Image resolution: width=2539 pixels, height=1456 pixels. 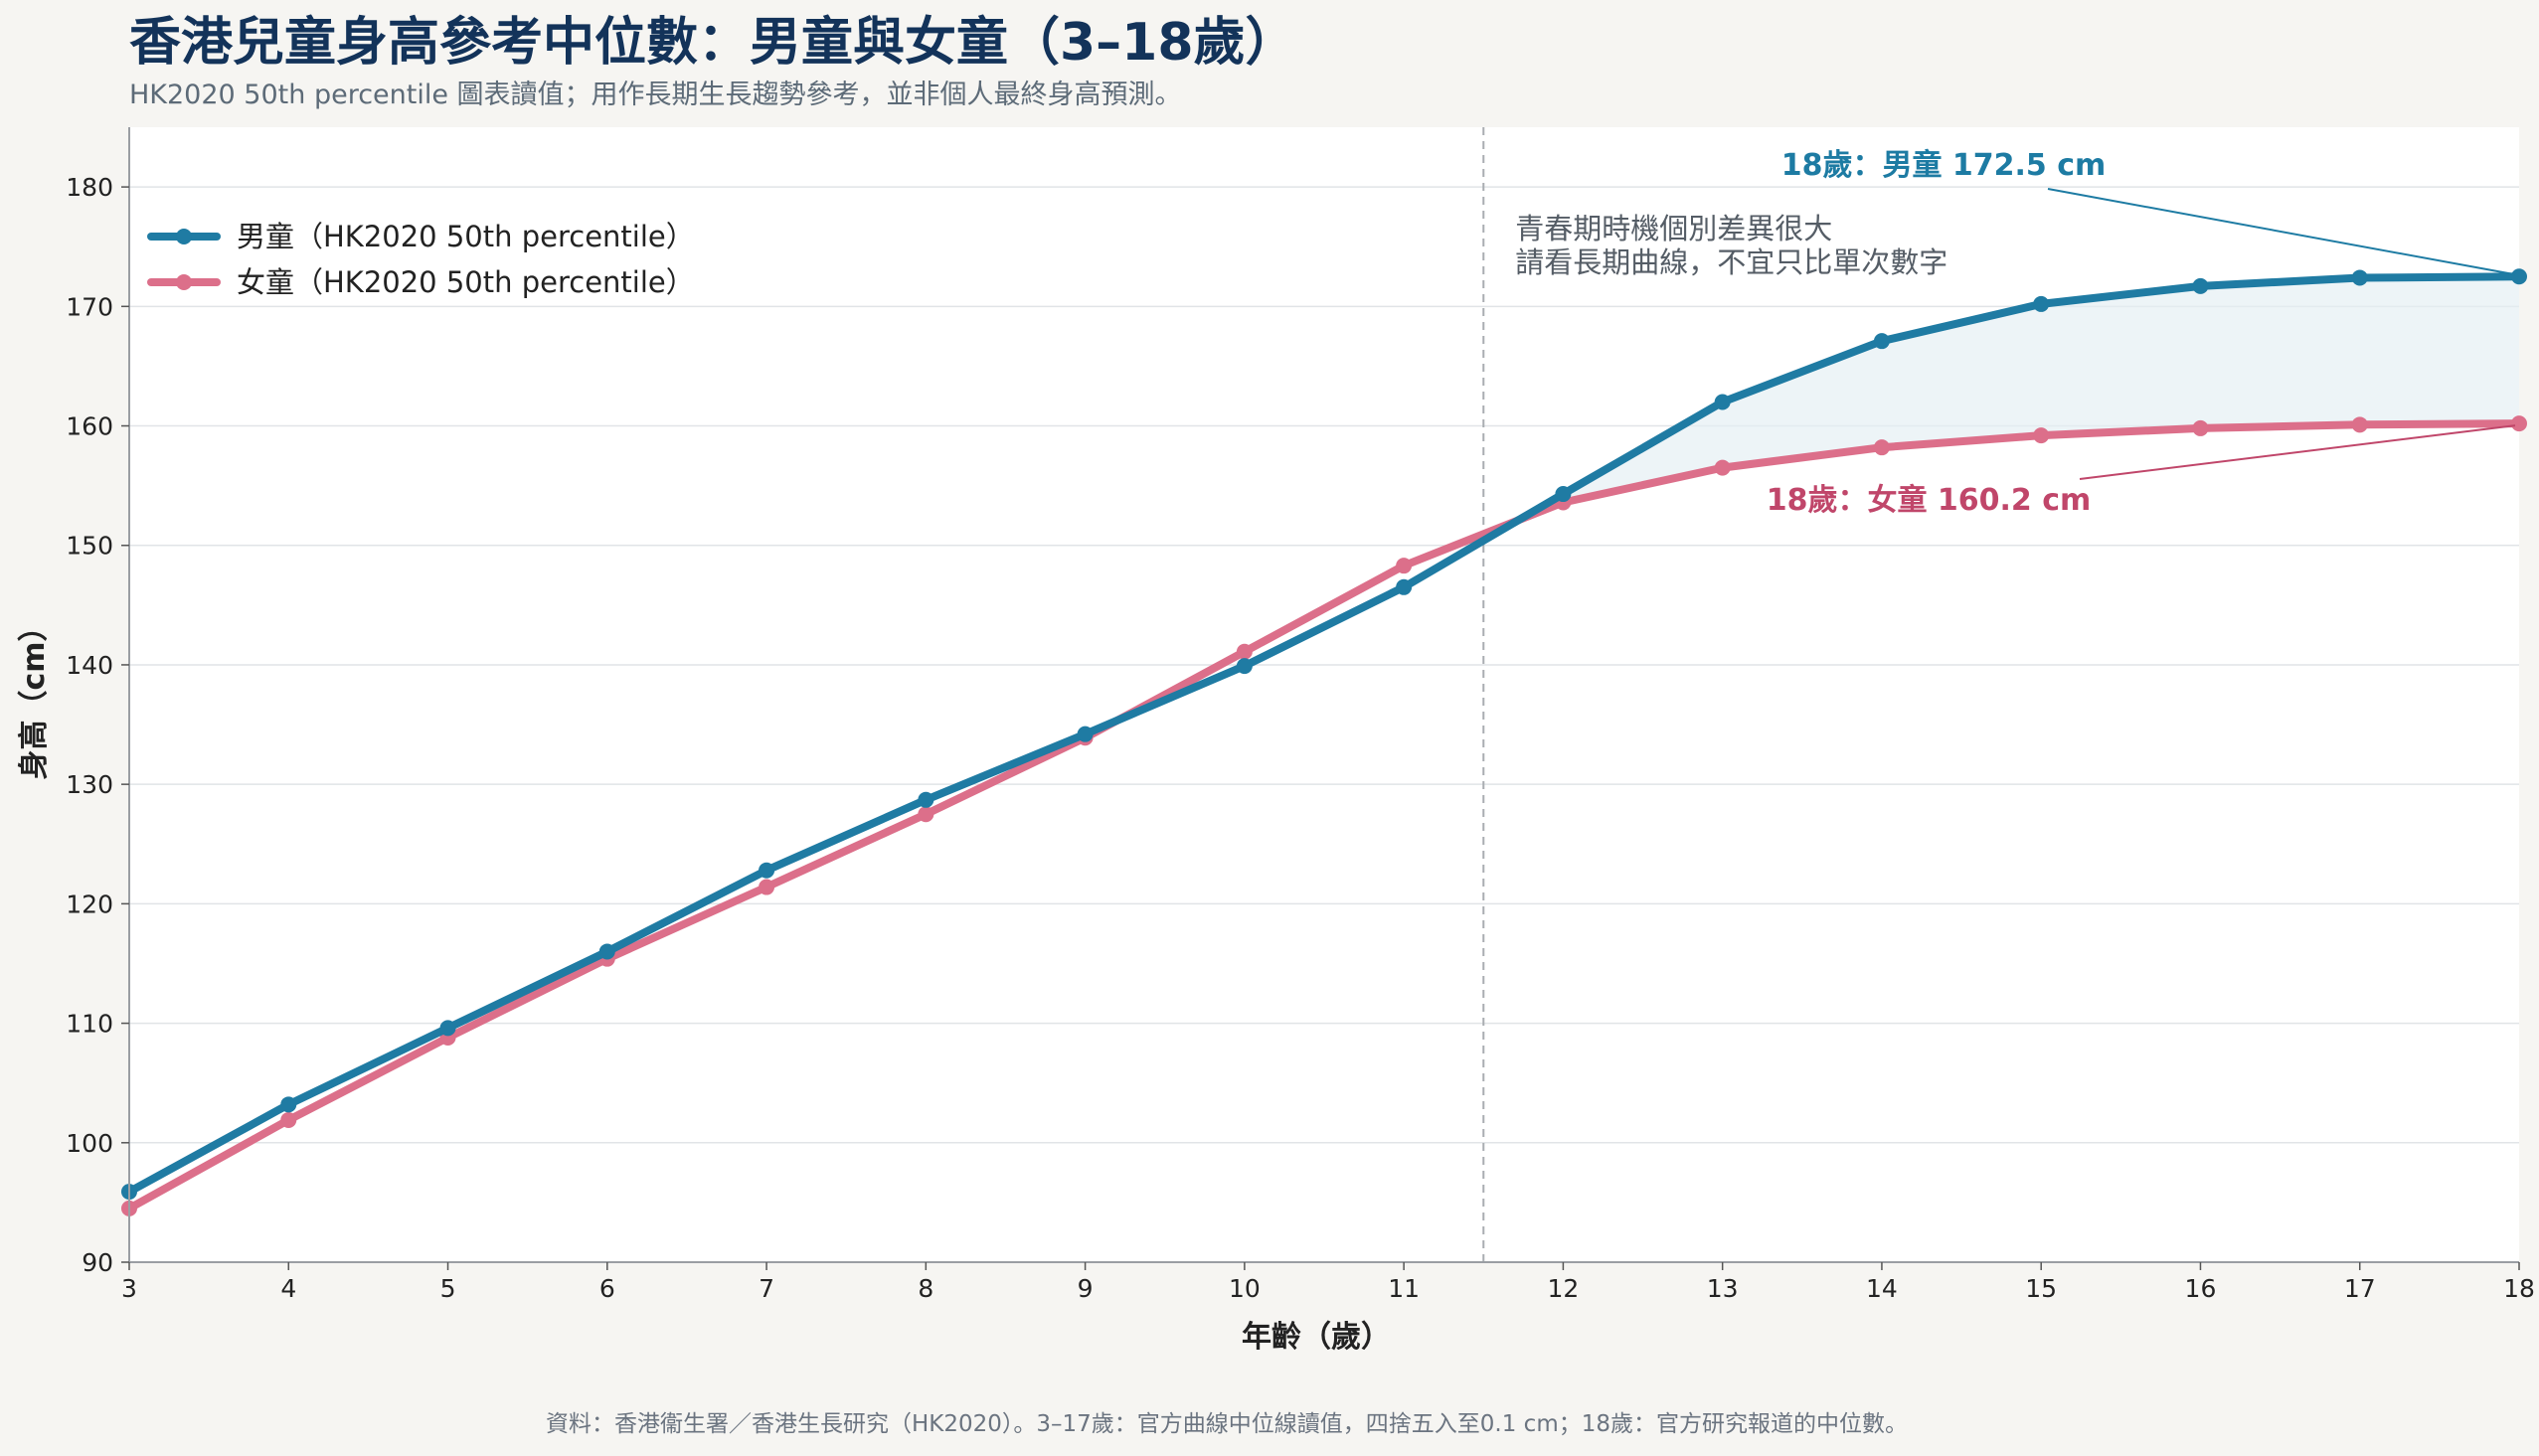 I want to click on x-tick-label-10: 10, so click(x=1245, y=1288).